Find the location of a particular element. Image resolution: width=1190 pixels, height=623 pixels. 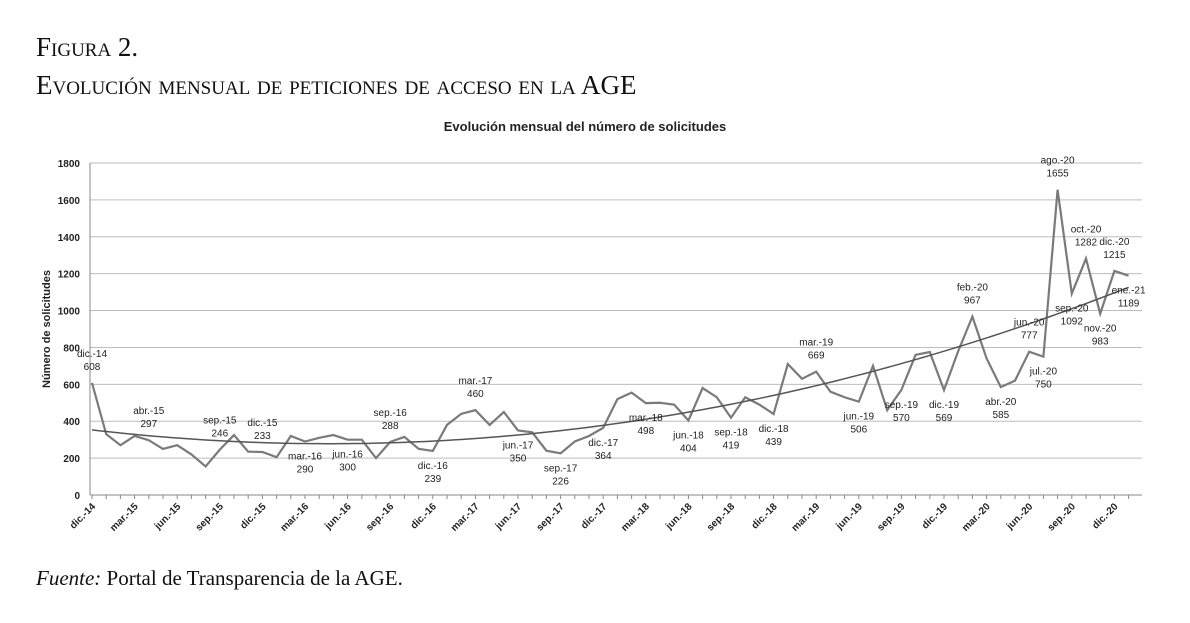

point-label: jun.-17 is located at coordinates (518, 445).